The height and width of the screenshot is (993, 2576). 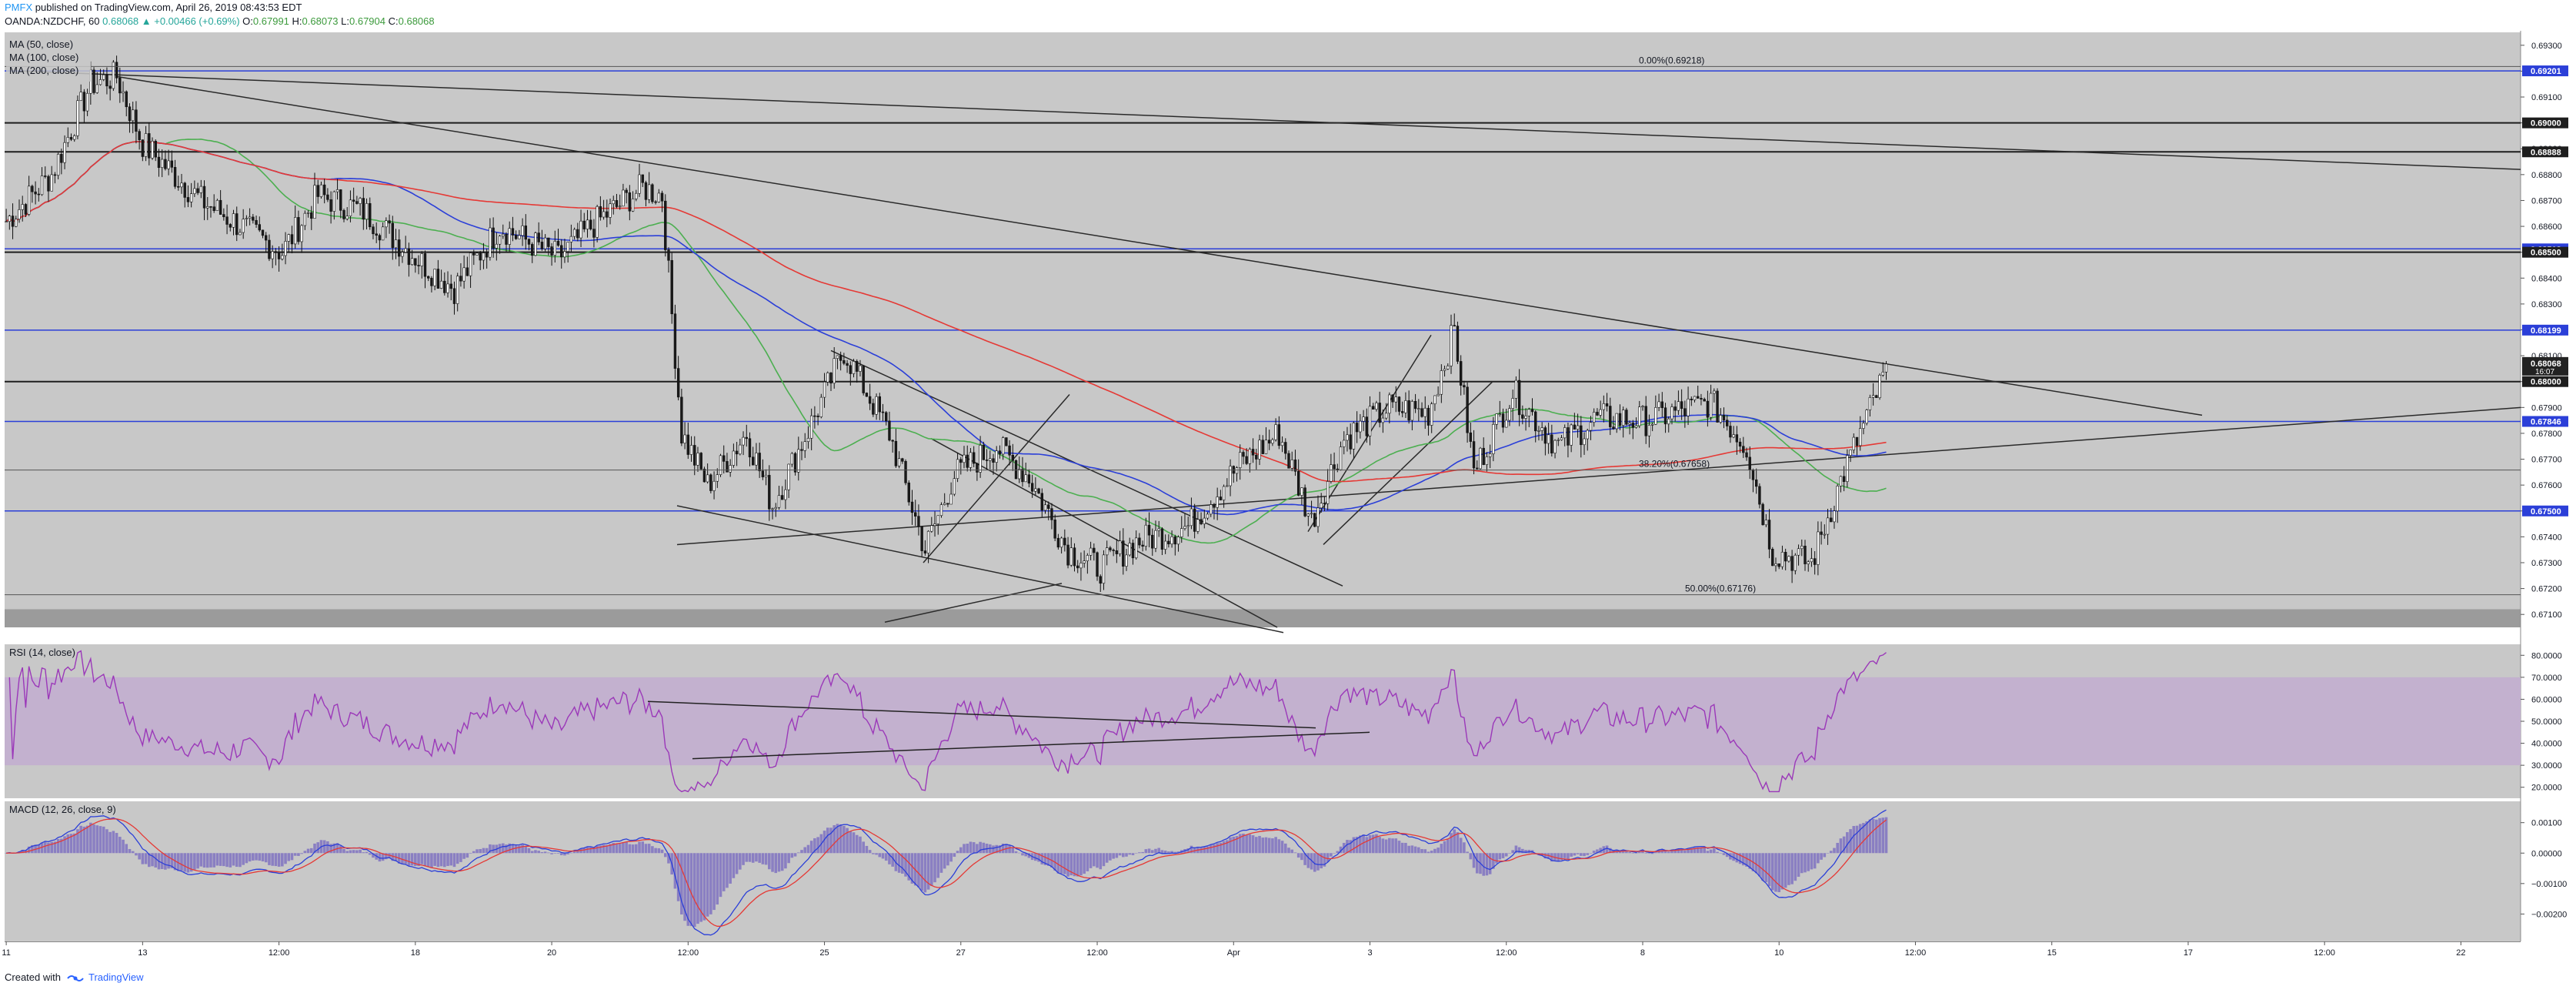 I want to click on time-tick-label: 20, so click(x=551, y=953).